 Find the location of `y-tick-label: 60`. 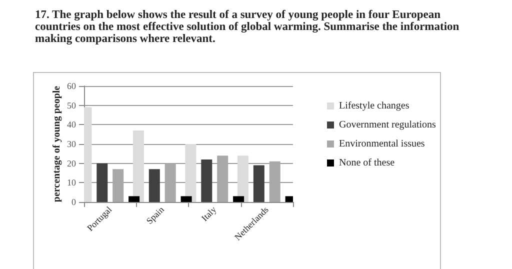

y-tick-label: 60 is located at coordinates (71, 86).